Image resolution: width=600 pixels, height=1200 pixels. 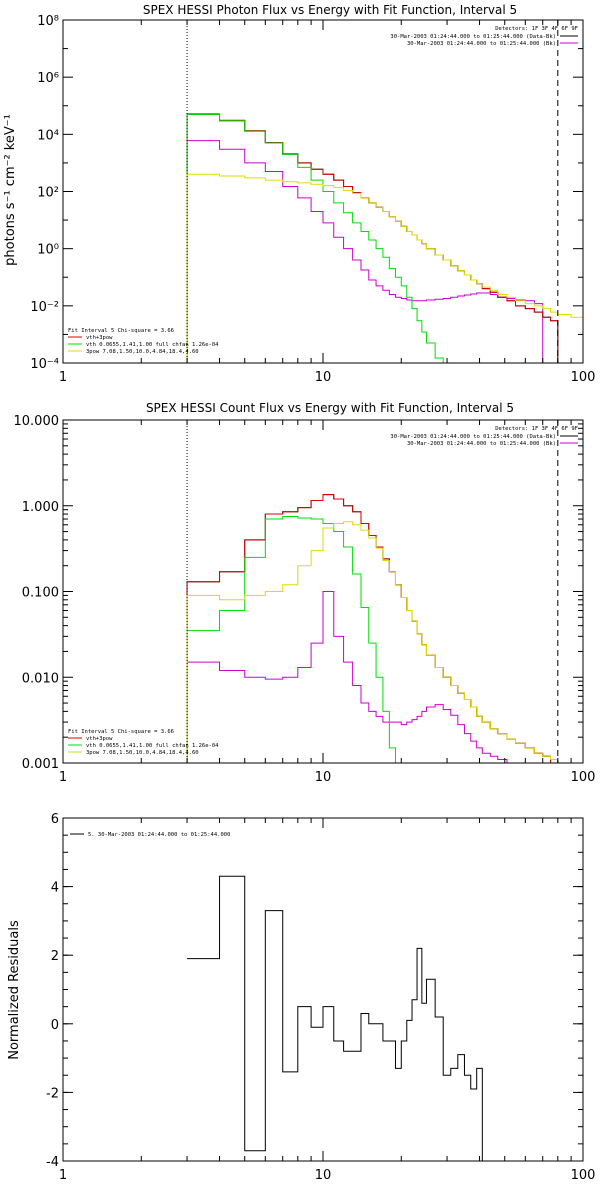 I want to click on panel2-ytick-label: 0.001, so click(x=40, y=764).